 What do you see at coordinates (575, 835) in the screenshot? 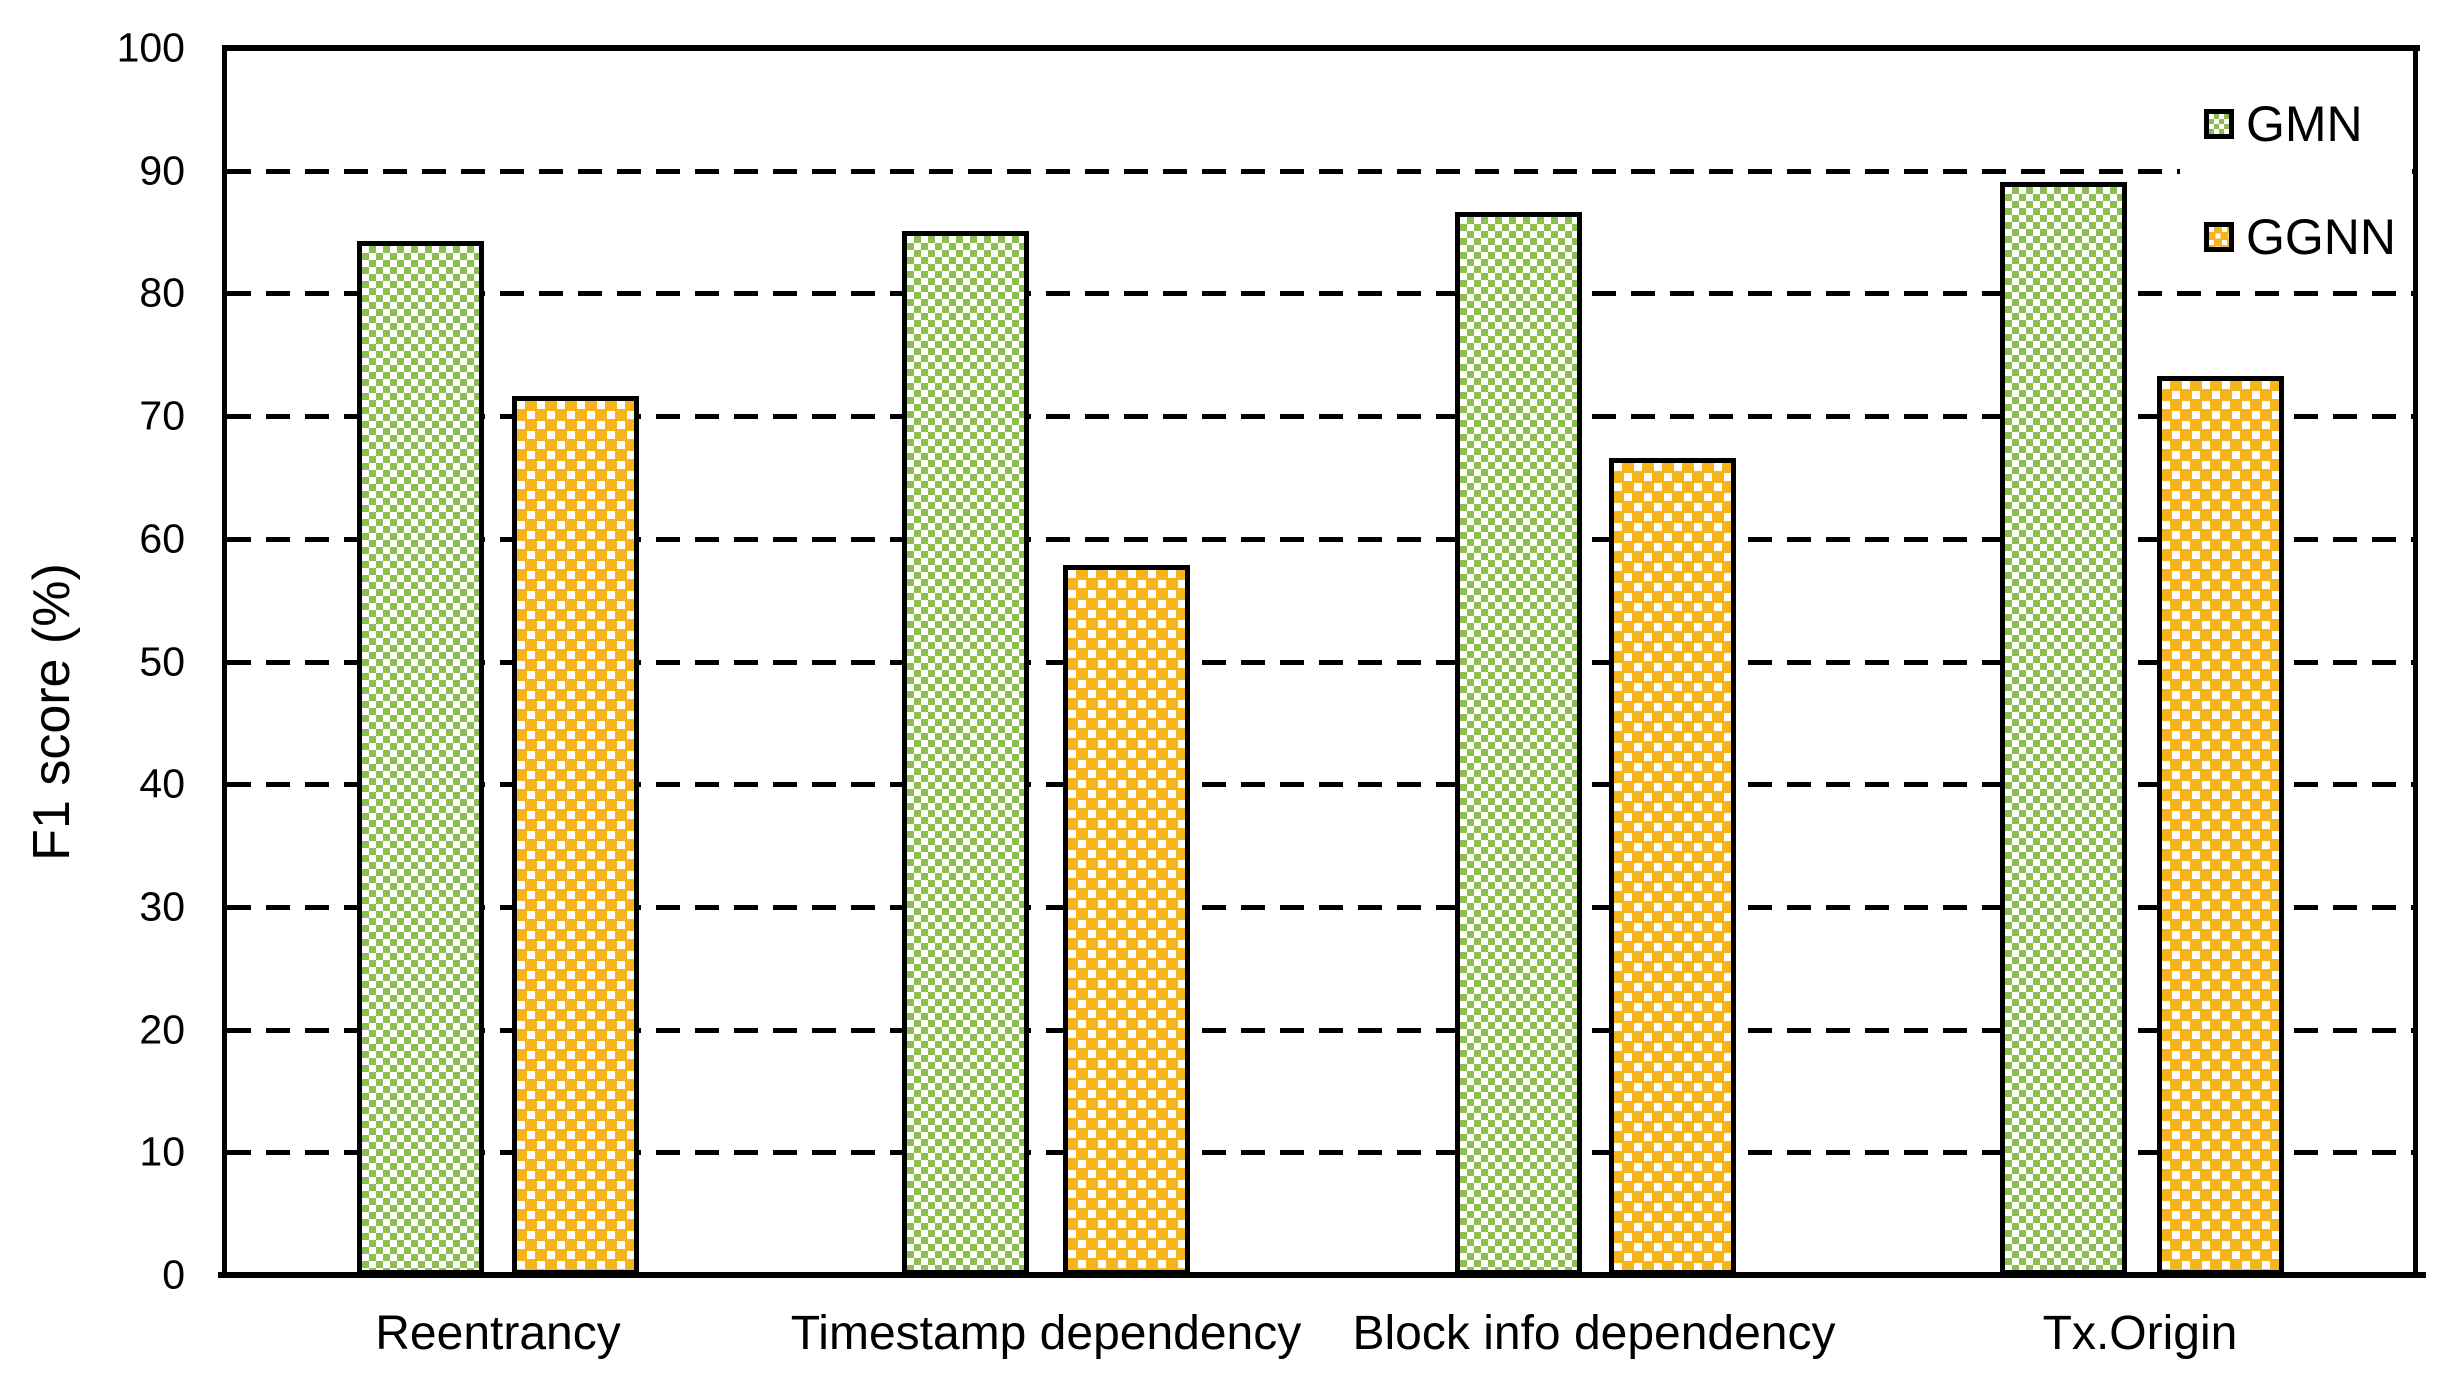
I see `bar-ggnn-reentrancy` at bounding box center [575, 835].